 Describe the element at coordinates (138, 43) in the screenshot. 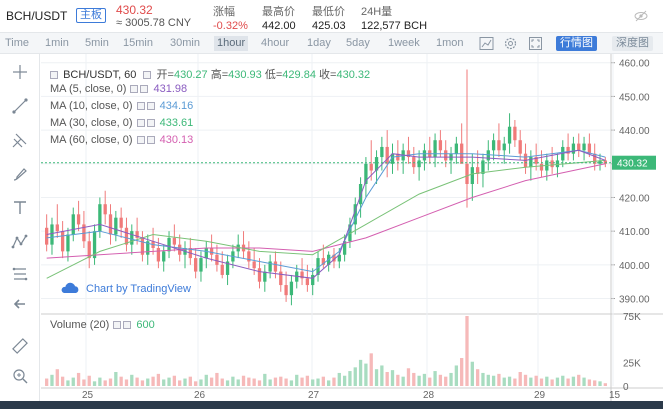

I see `tf-15min: 15min` at that location.